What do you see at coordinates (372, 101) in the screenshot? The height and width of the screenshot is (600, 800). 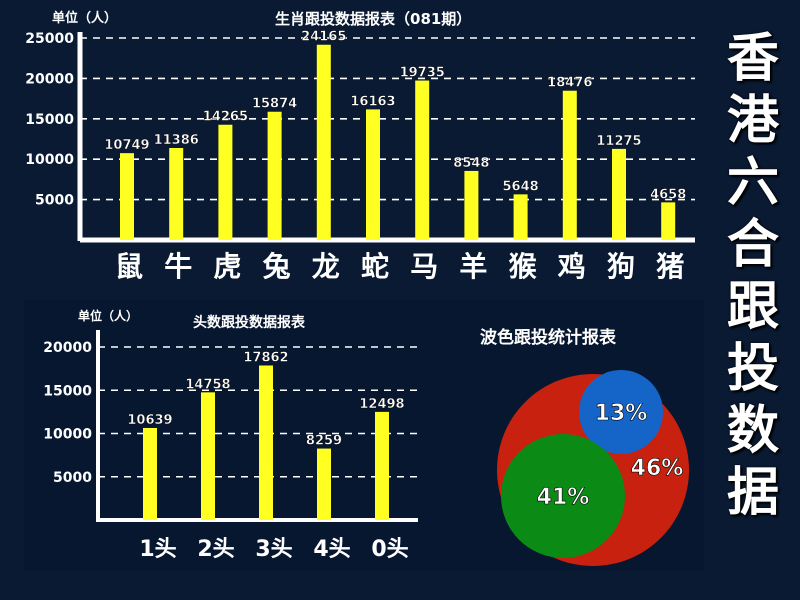 I see `top-chart-value-label: 16163` at bounding box center [372, 101].